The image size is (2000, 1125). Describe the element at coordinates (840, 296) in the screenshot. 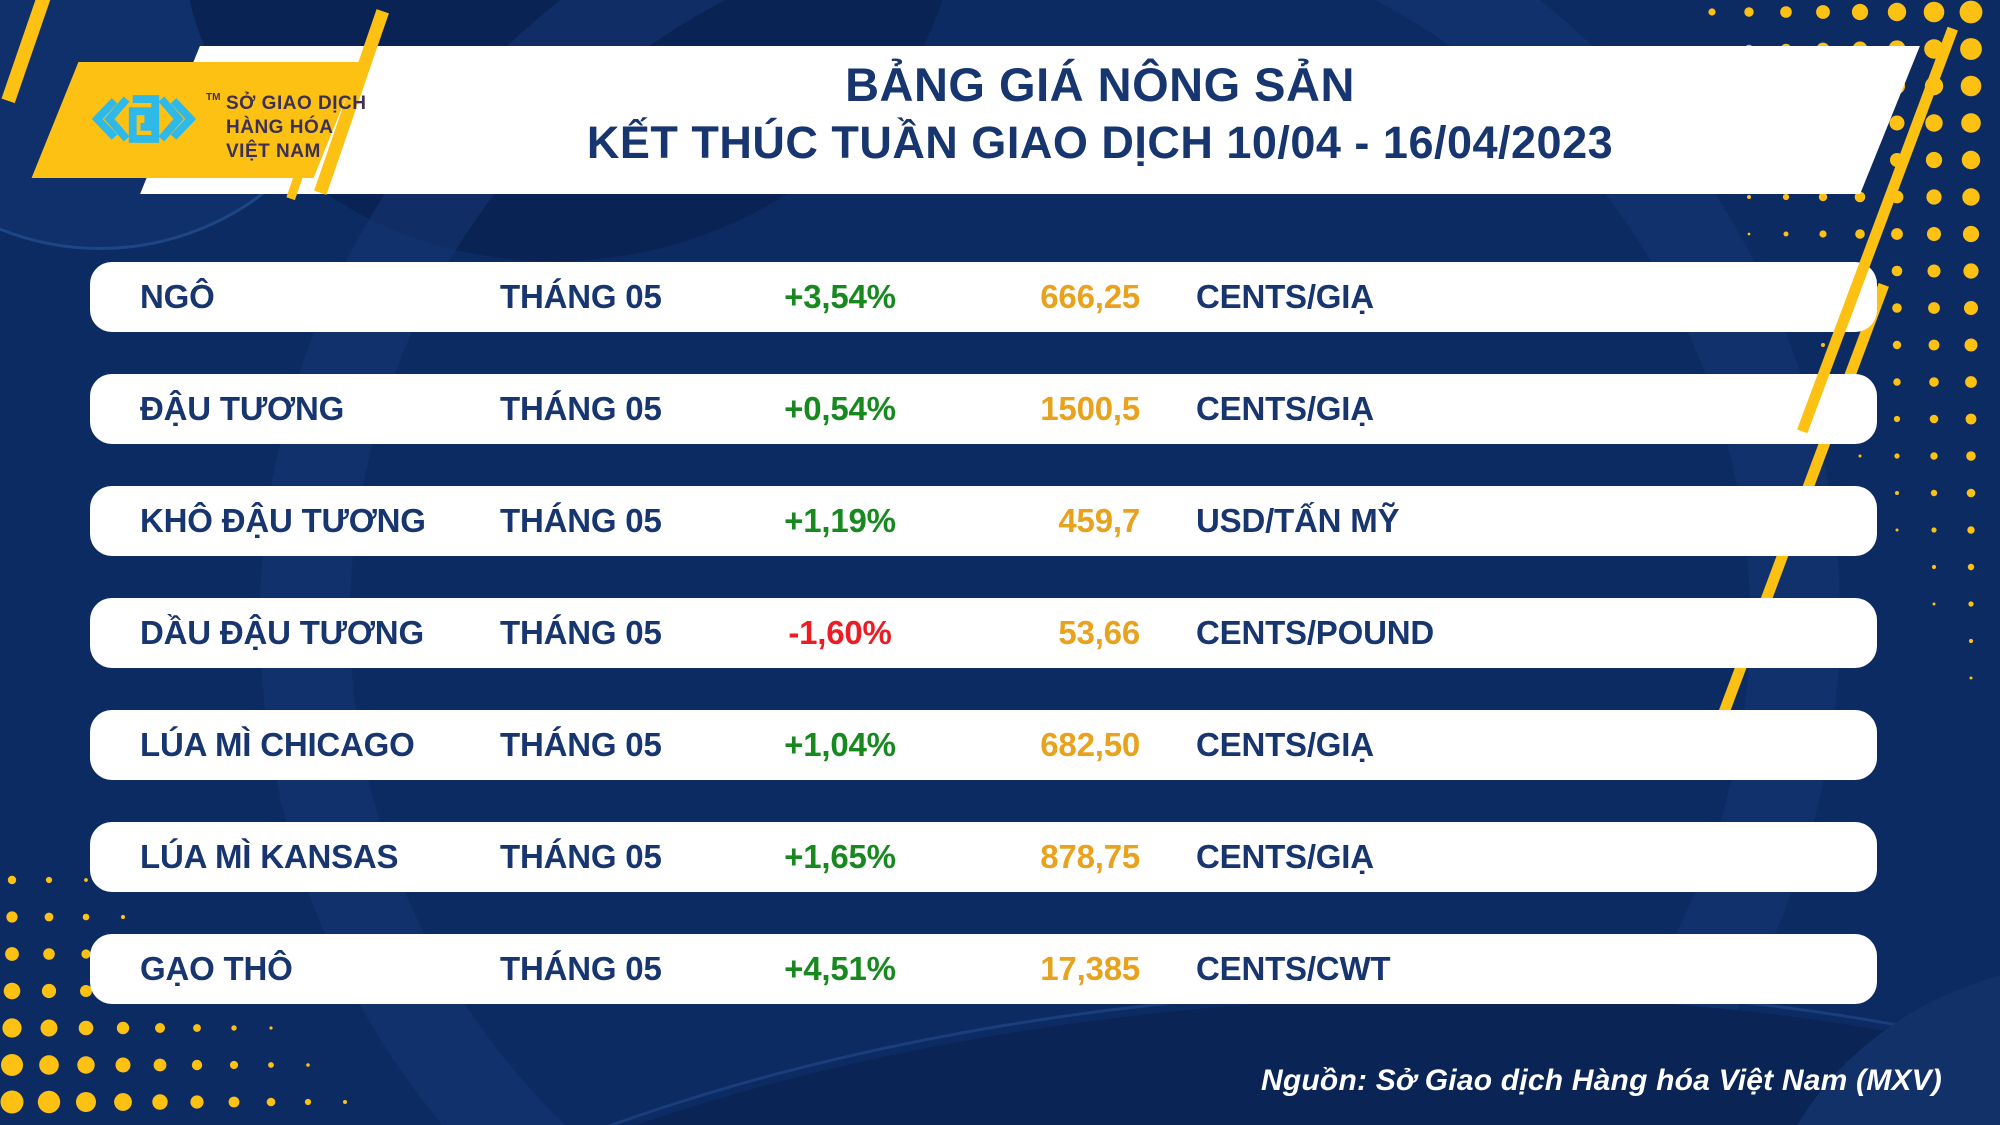

I see `price-change-percent: +3,54%` at that location.